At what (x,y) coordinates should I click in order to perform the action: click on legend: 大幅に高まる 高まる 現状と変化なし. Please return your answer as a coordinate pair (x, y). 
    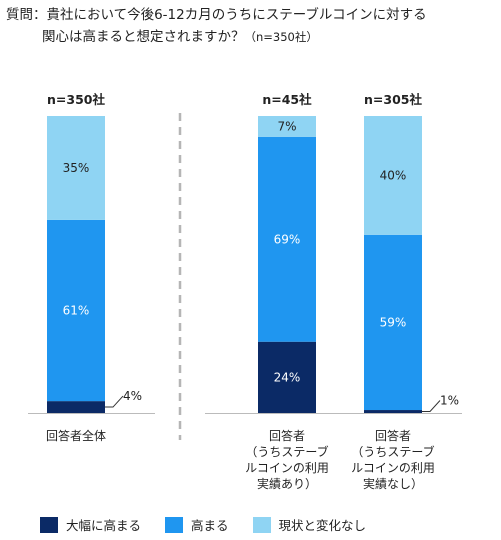
    Looking at the image, I should click on (215, 524).